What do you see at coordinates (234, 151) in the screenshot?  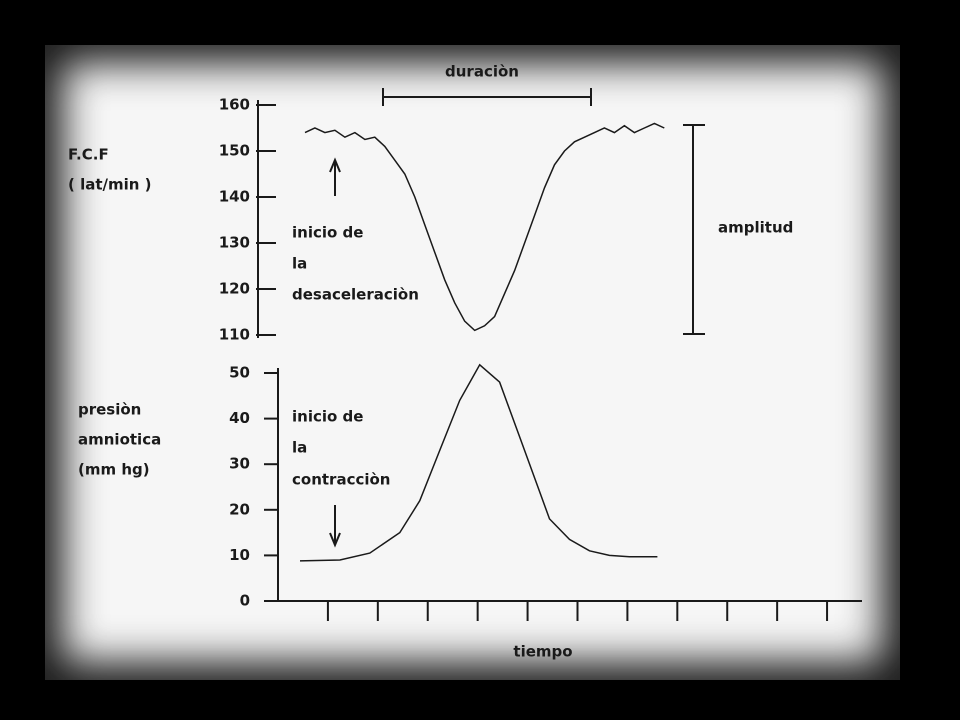 I see `y-tick-label: 150` at bounding box center [234, 151].